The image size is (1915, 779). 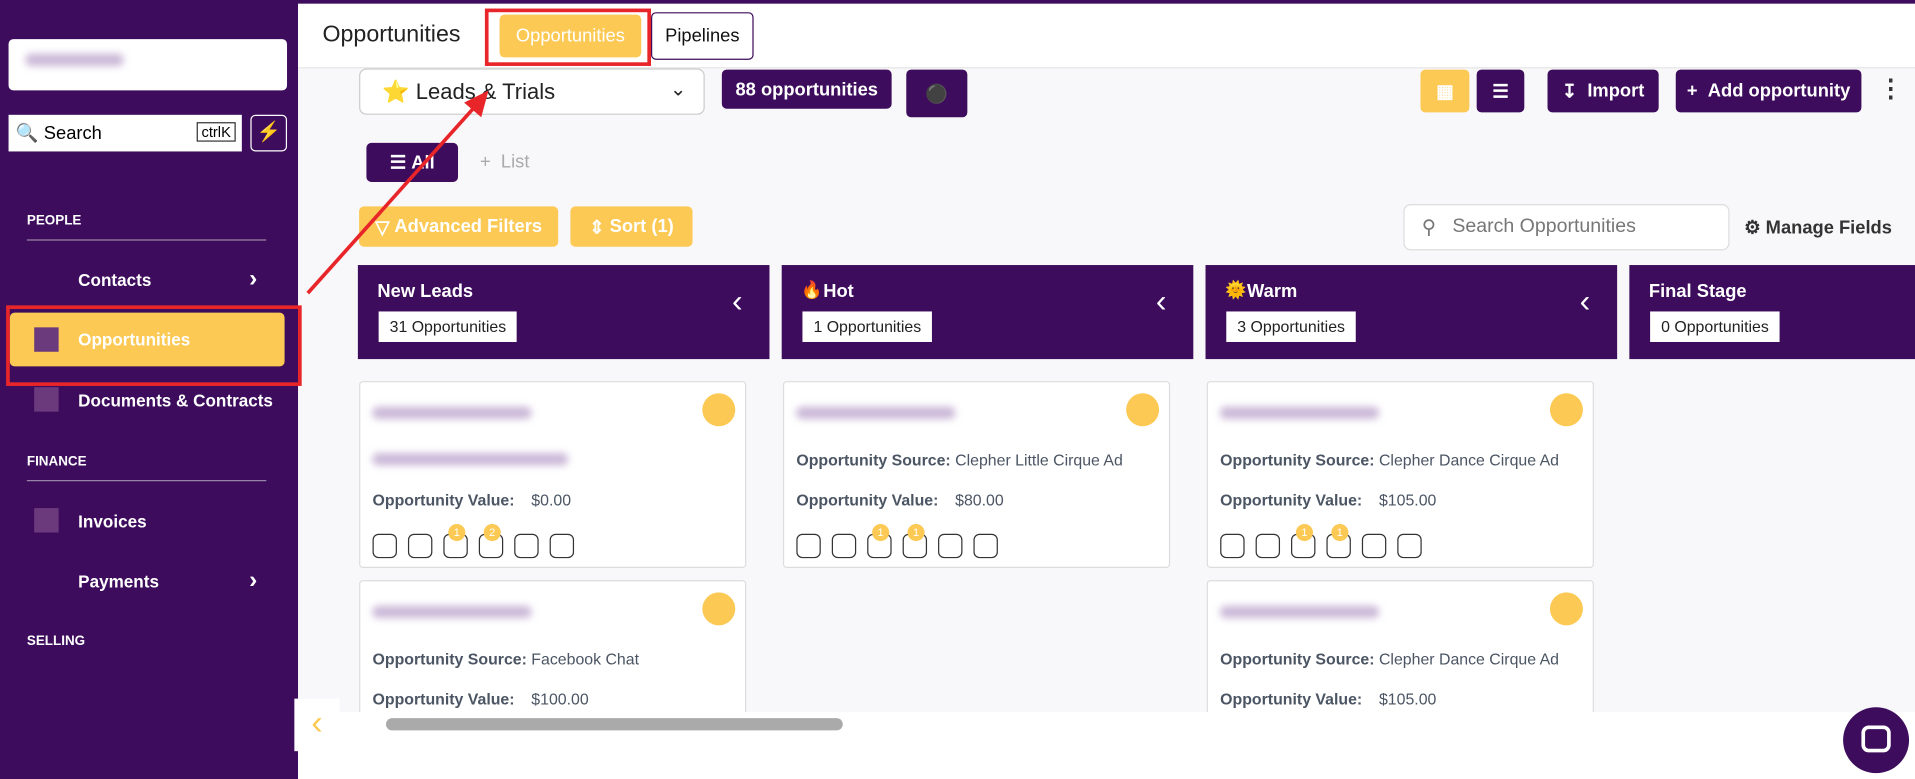 I want to click on column-header: 🔥 Hot 1 Opportunities ‹, so click(x=987, y=312).